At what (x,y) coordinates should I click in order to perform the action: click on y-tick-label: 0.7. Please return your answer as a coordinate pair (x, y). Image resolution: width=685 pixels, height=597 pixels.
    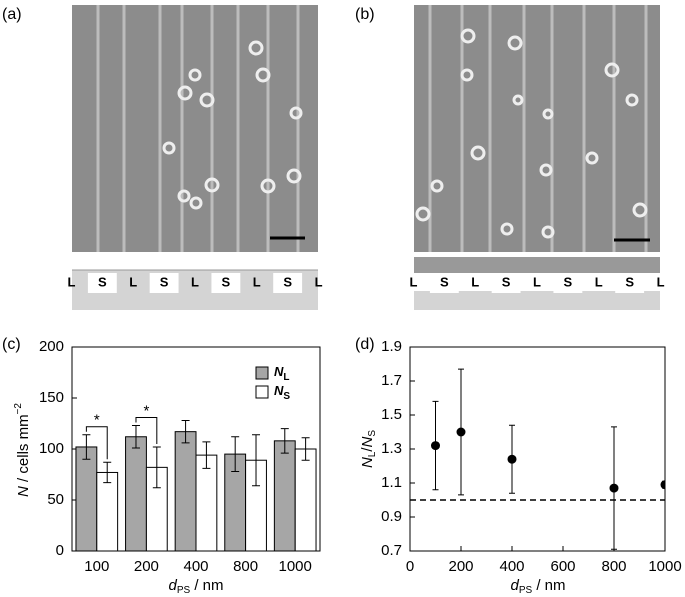
    Looking at the image, I should click on (391, 550).